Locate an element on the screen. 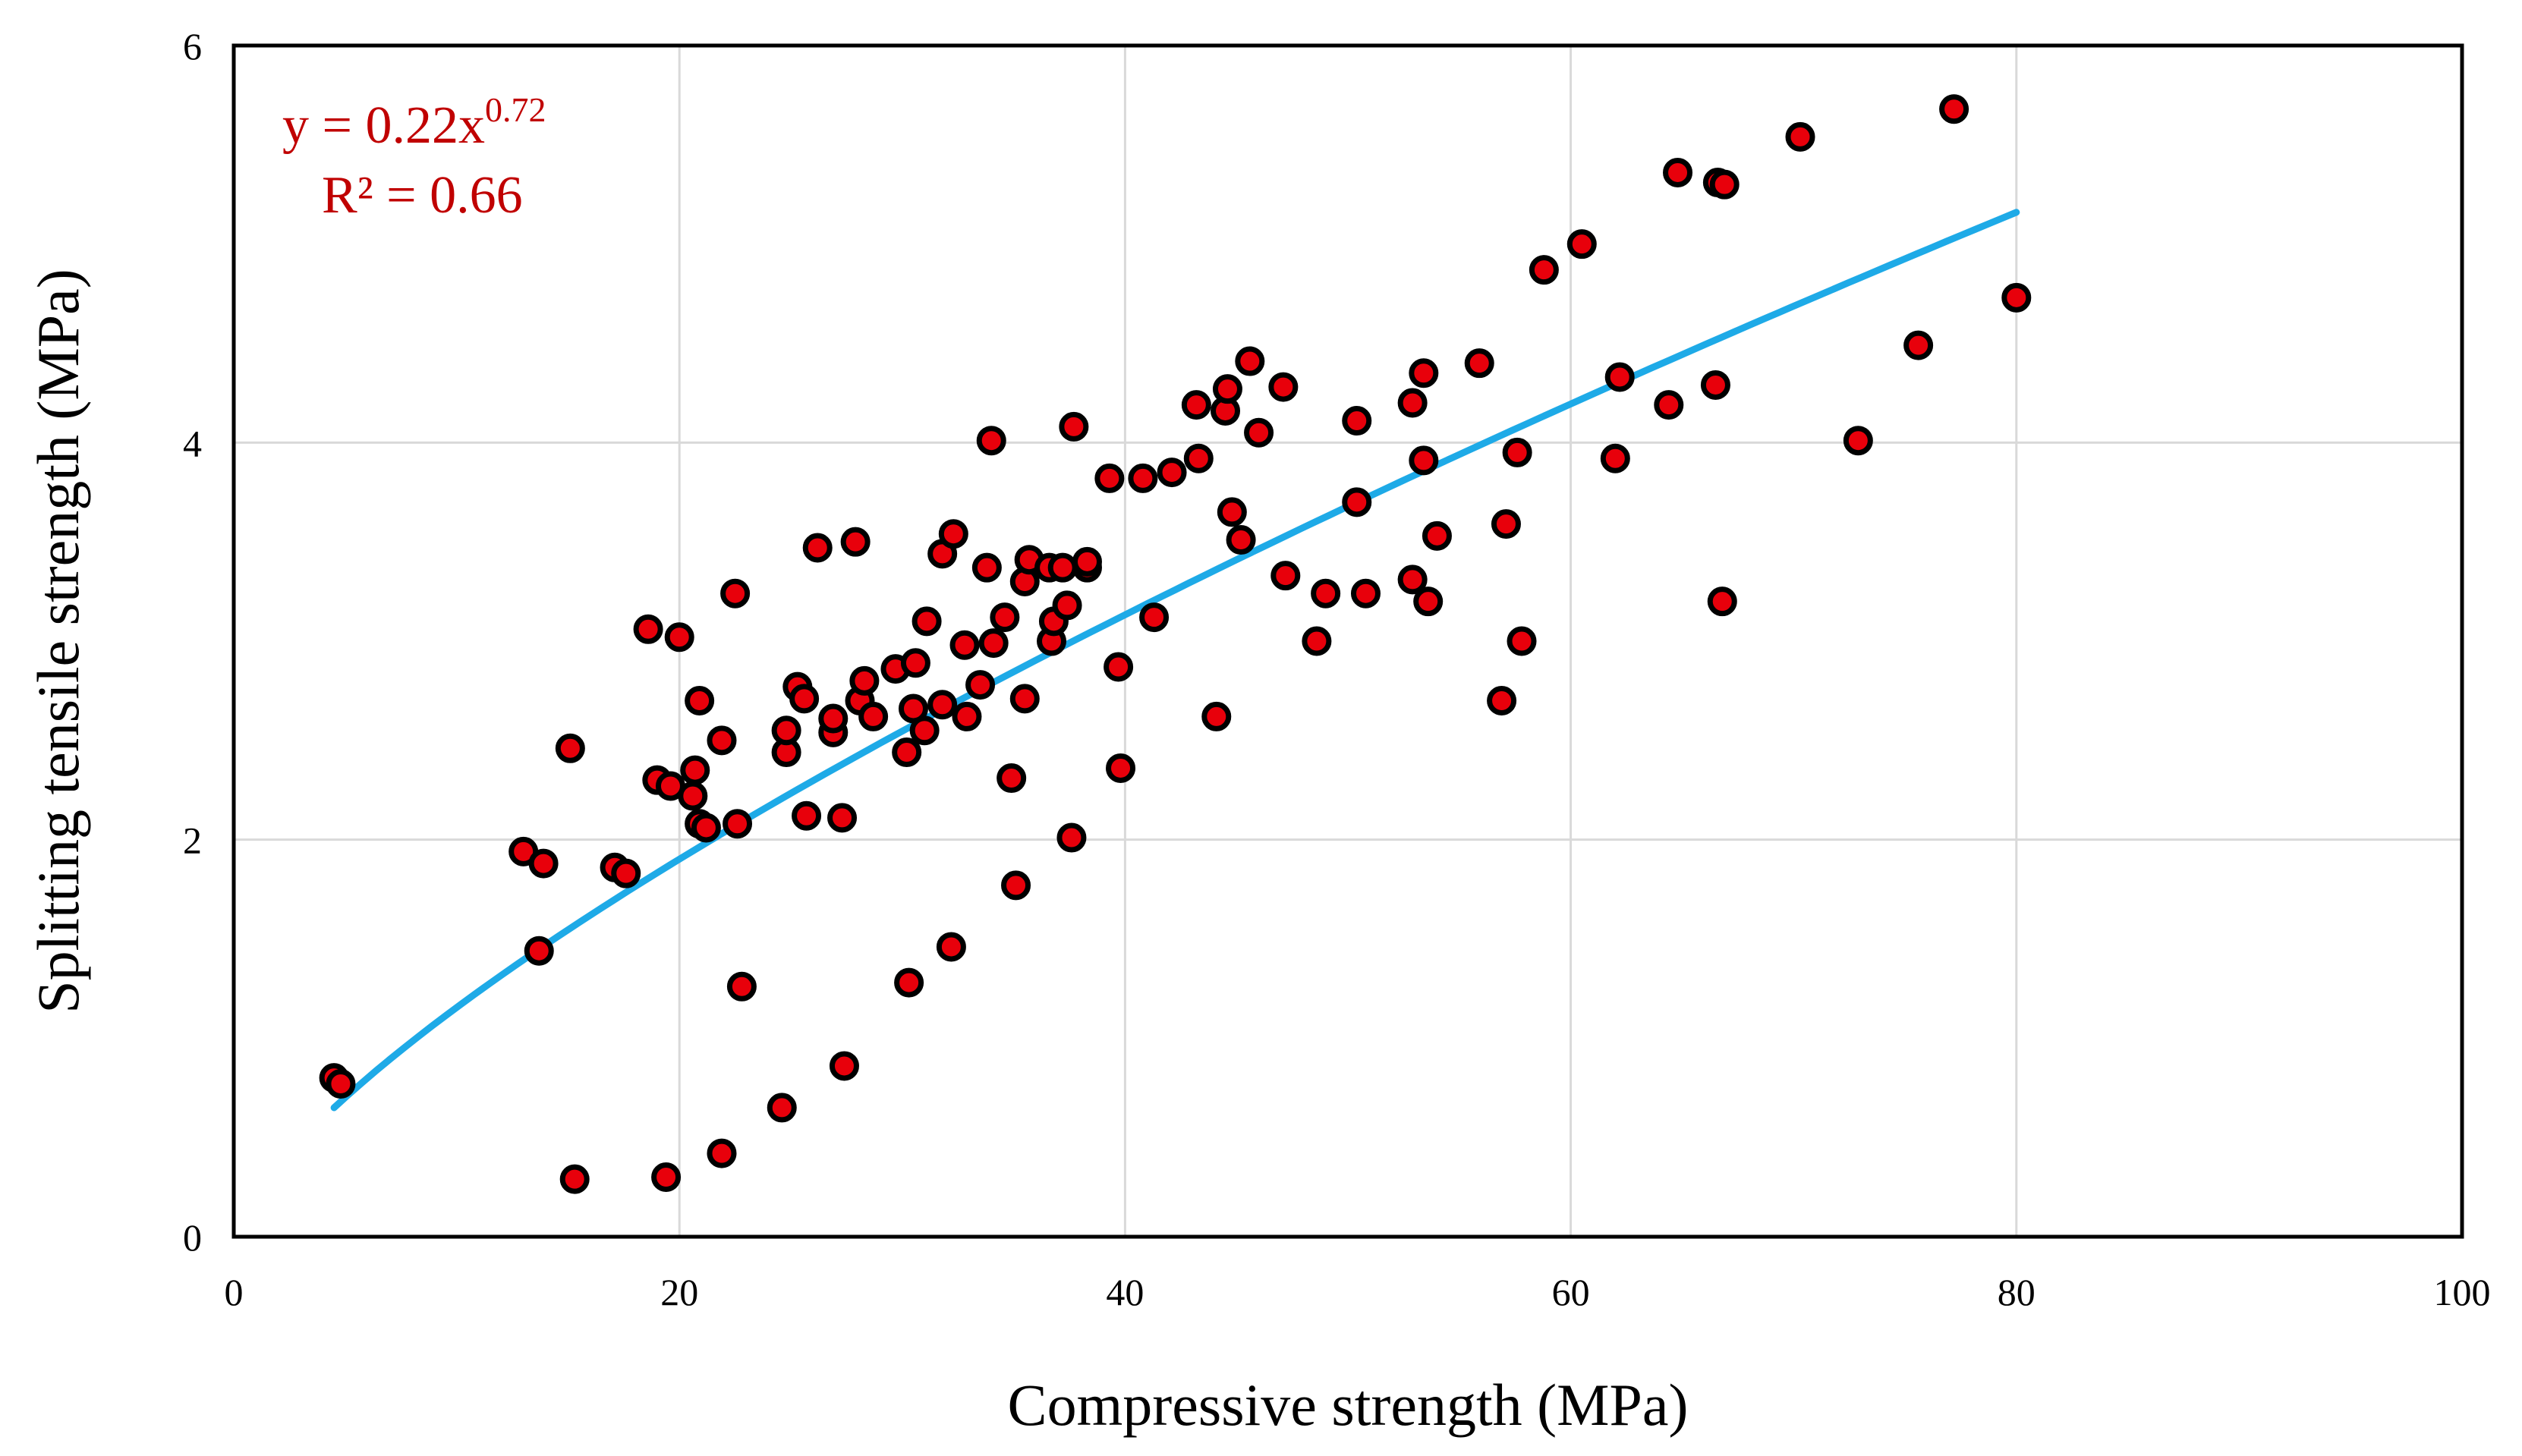 Image resolution: width=2522 pixels, height=1456 pixels. x-tick-label: 0 is located at coordinates (234, 1292).